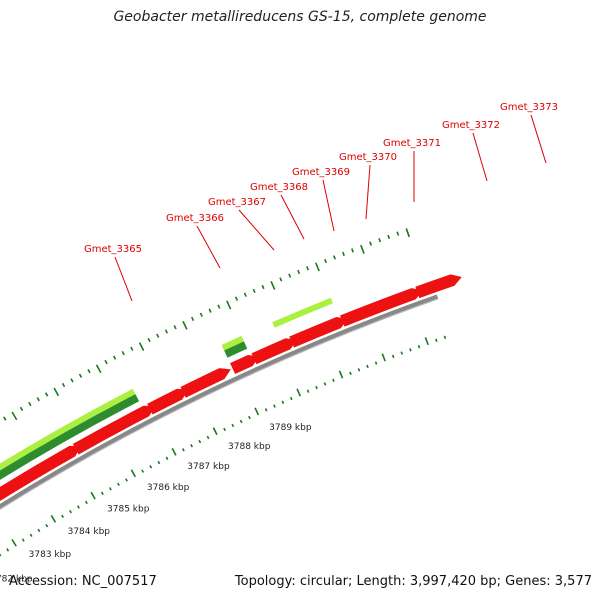  I want to click on scale-label: 3782 kbp, so click(16, 579).